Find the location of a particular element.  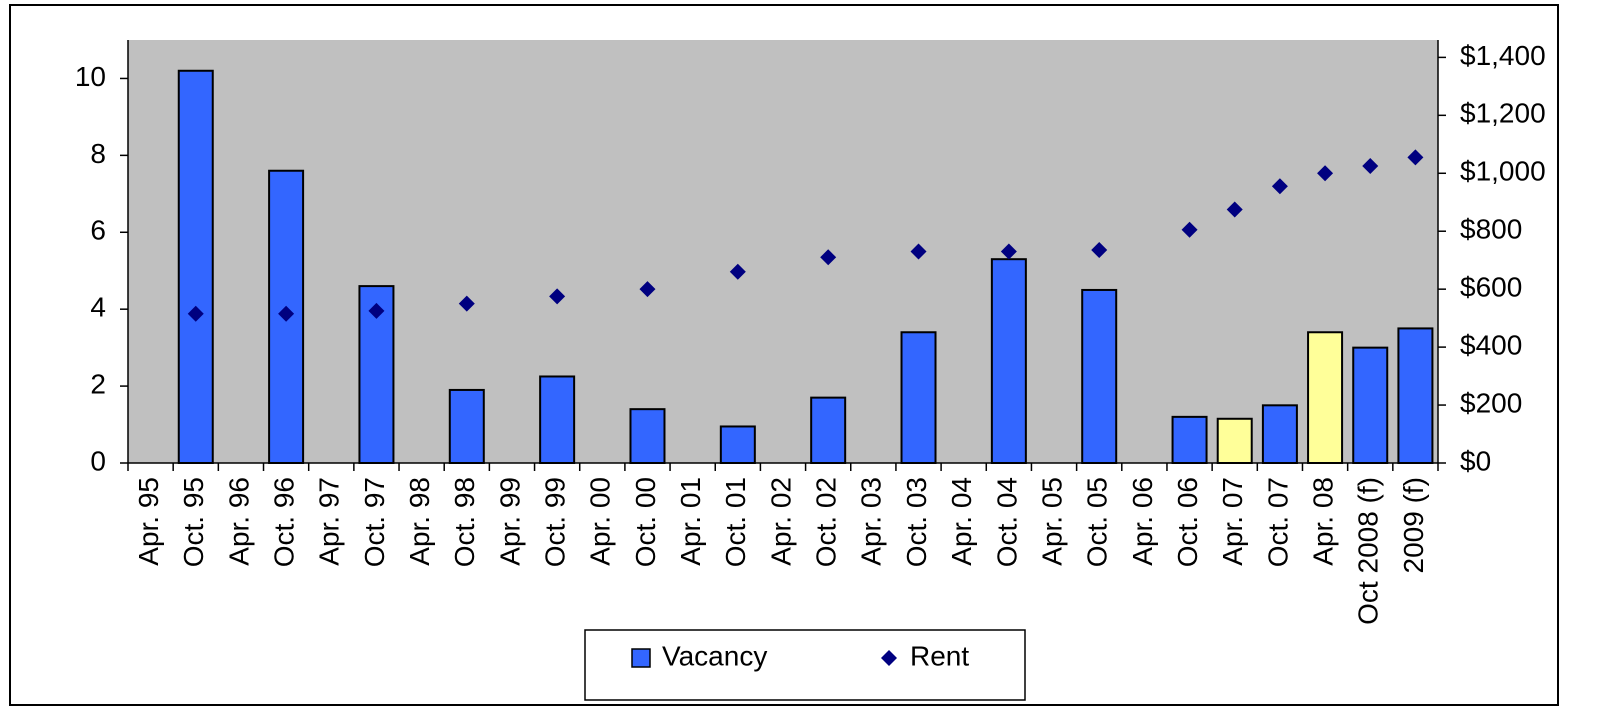

y-tick-label: 6 is located at coordinates (98, 230).